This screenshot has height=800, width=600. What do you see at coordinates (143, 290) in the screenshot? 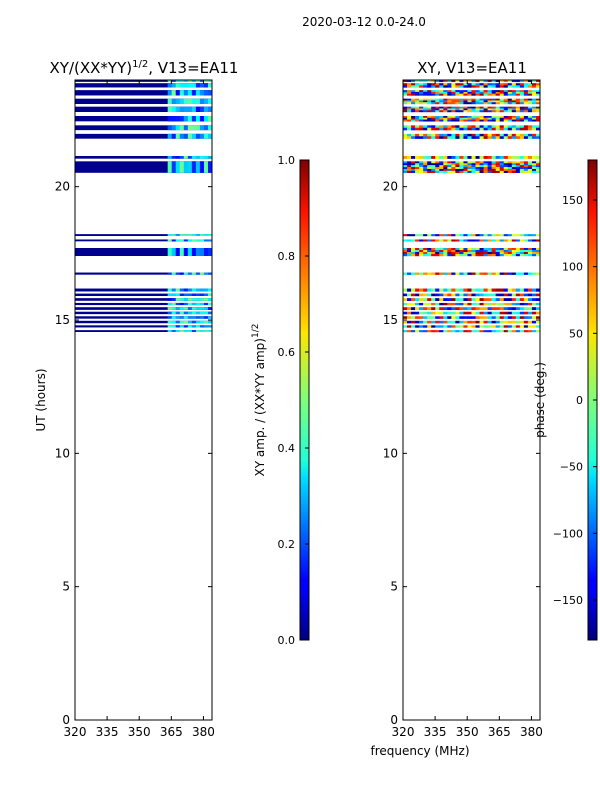
I see `amplitude-data-row` at bounding box center [143, 290].